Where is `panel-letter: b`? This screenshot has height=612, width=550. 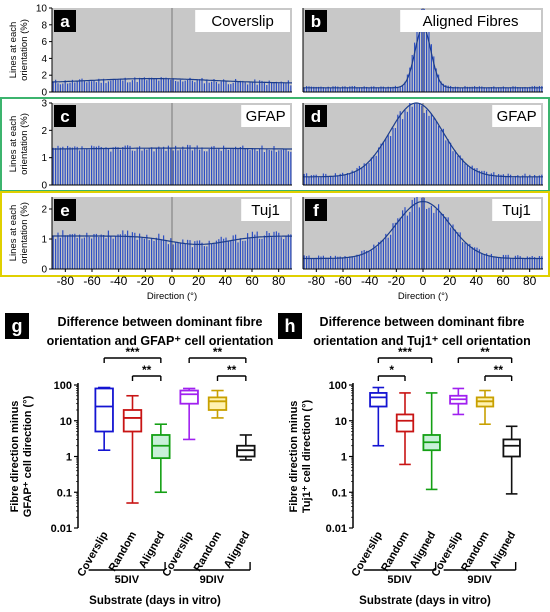 panel-letter: b is located at coordinates (316, 21).